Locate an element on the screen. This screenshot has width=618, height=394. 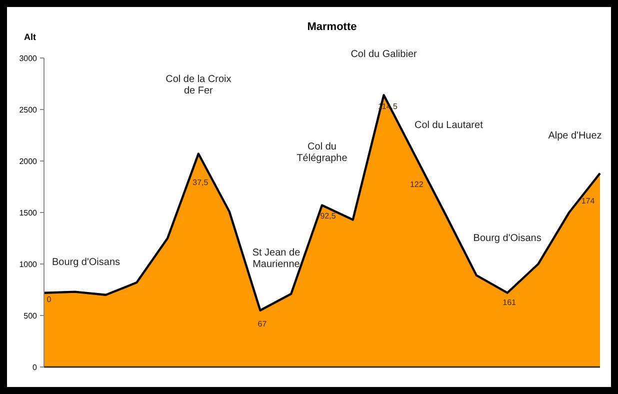
y-tick-label: 1500 is located at coordinates (28, 213).